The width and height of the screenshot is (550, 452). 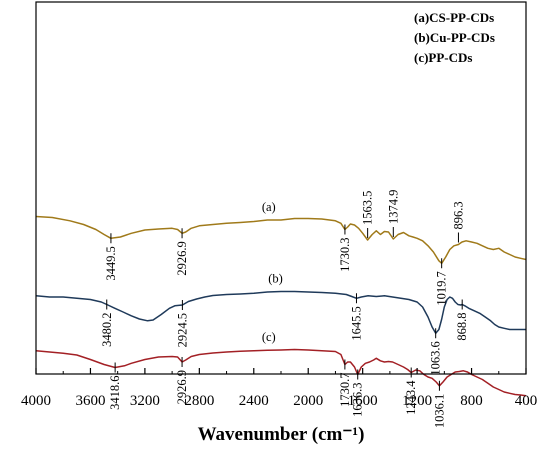 I want to click on peak-label-12: 3418.6, so click(x=115, y=393).